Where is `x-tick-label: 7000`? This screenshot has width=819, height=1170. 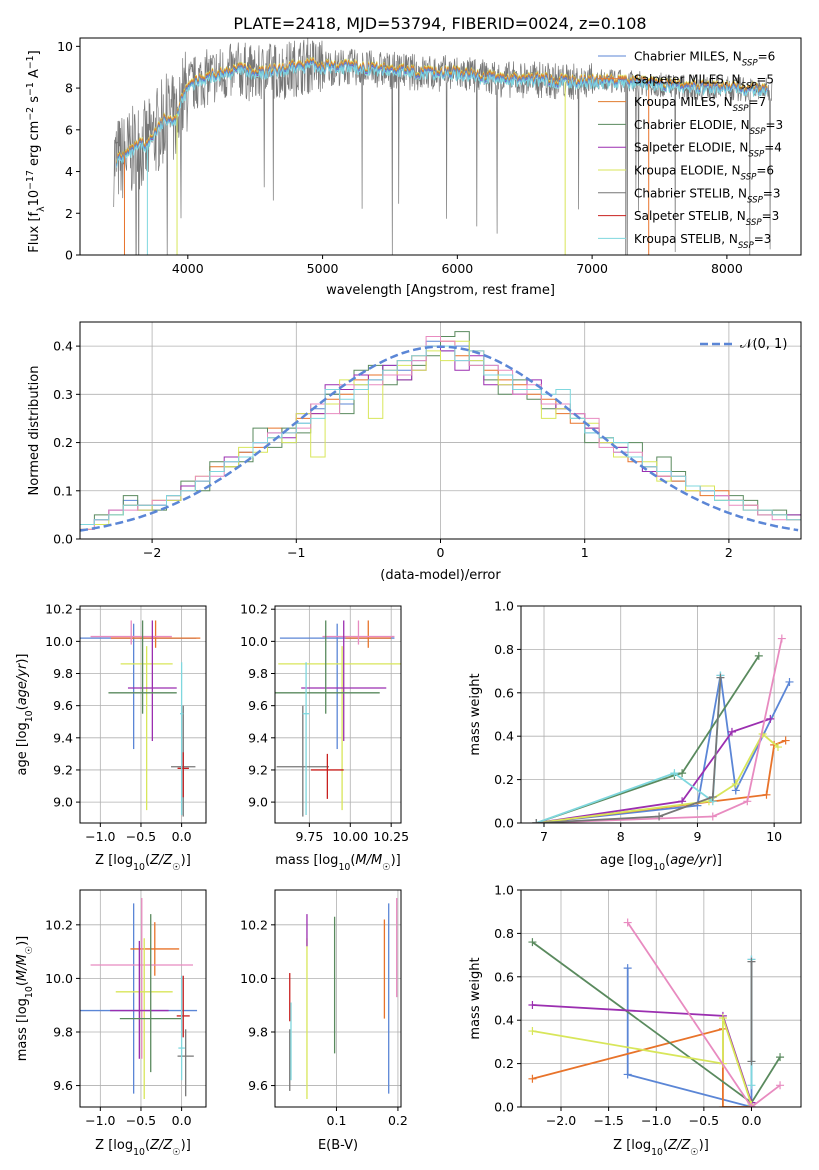
x-tick-label: 7000 is located at coordinates (592, 268).